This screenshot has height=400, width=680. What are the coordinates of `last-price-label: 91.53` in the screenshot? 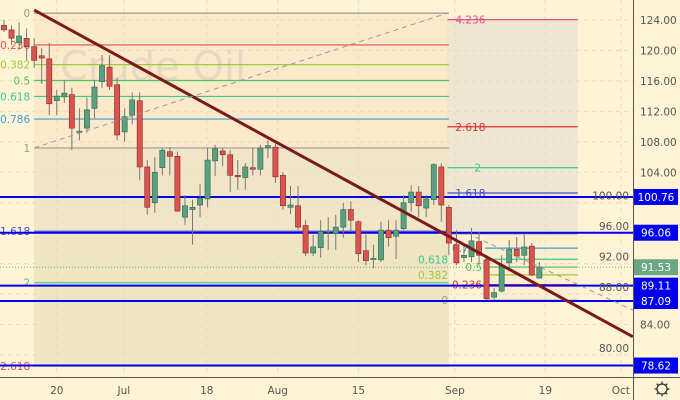 It's located at (656, 268).